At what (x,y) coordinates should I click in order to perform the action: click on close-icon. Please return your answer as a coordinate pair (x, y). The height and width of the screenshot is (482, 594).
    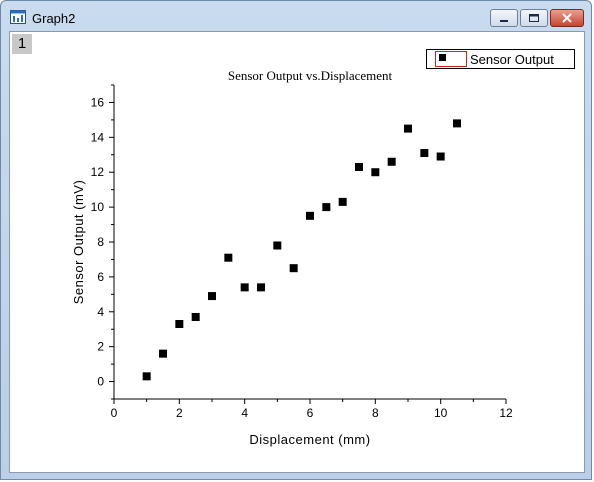
    Looking at the image, I should click on (567, 18).